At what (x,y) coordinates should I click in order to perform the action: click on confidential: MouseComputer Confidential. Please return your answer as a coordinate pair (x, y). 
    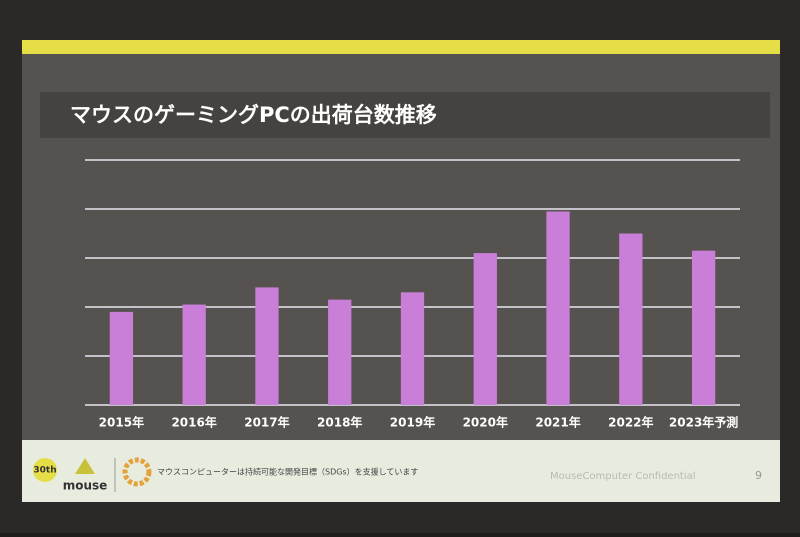
    Looking at the image, I should click on (623, 476).